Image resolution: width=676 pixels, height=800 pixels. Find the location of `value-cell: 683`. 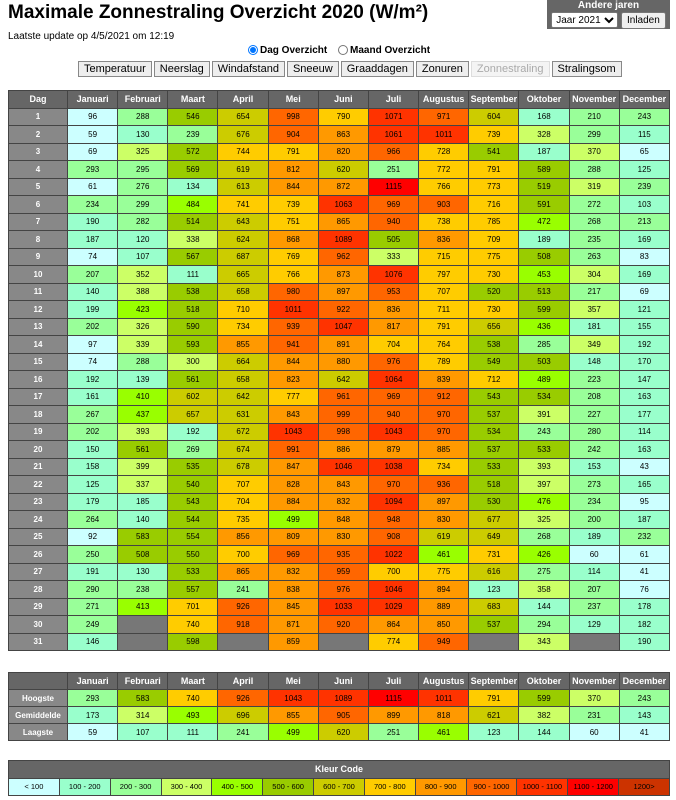

value-cell: 683 is located at coordinates (494, 606).